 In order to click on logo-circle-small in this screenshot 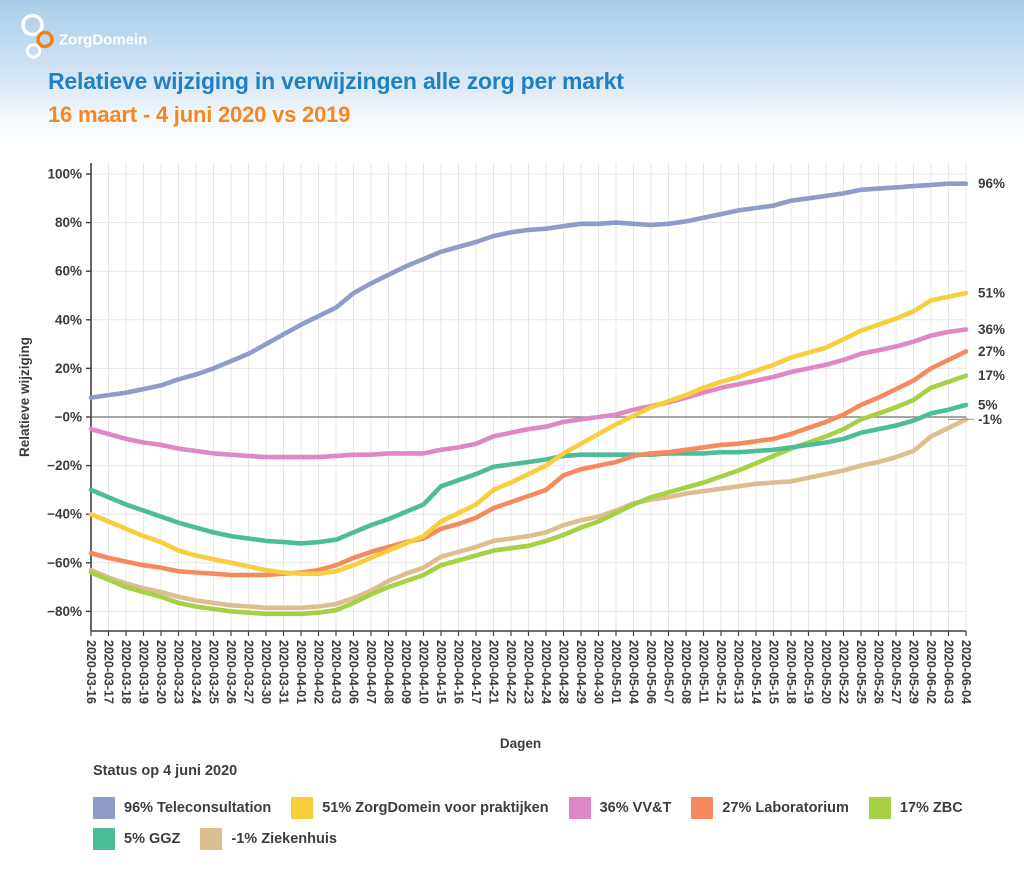, I will do `click(33, 51)`.